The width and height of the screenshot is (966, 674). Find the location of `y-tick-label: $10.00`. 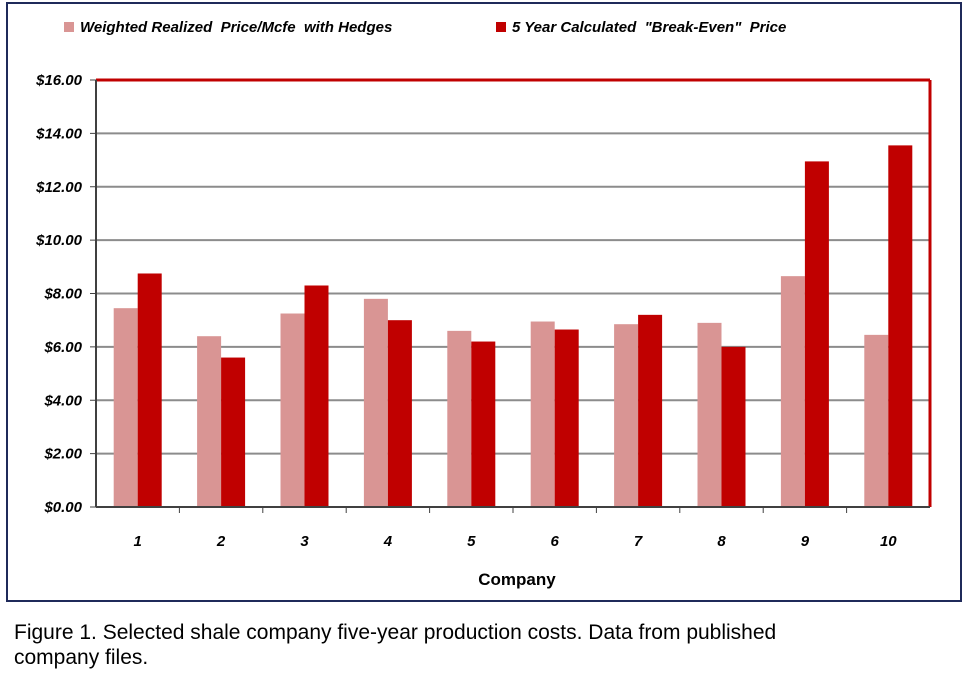

y-tick-label: $10.00 is located at coordinates (59, 240).